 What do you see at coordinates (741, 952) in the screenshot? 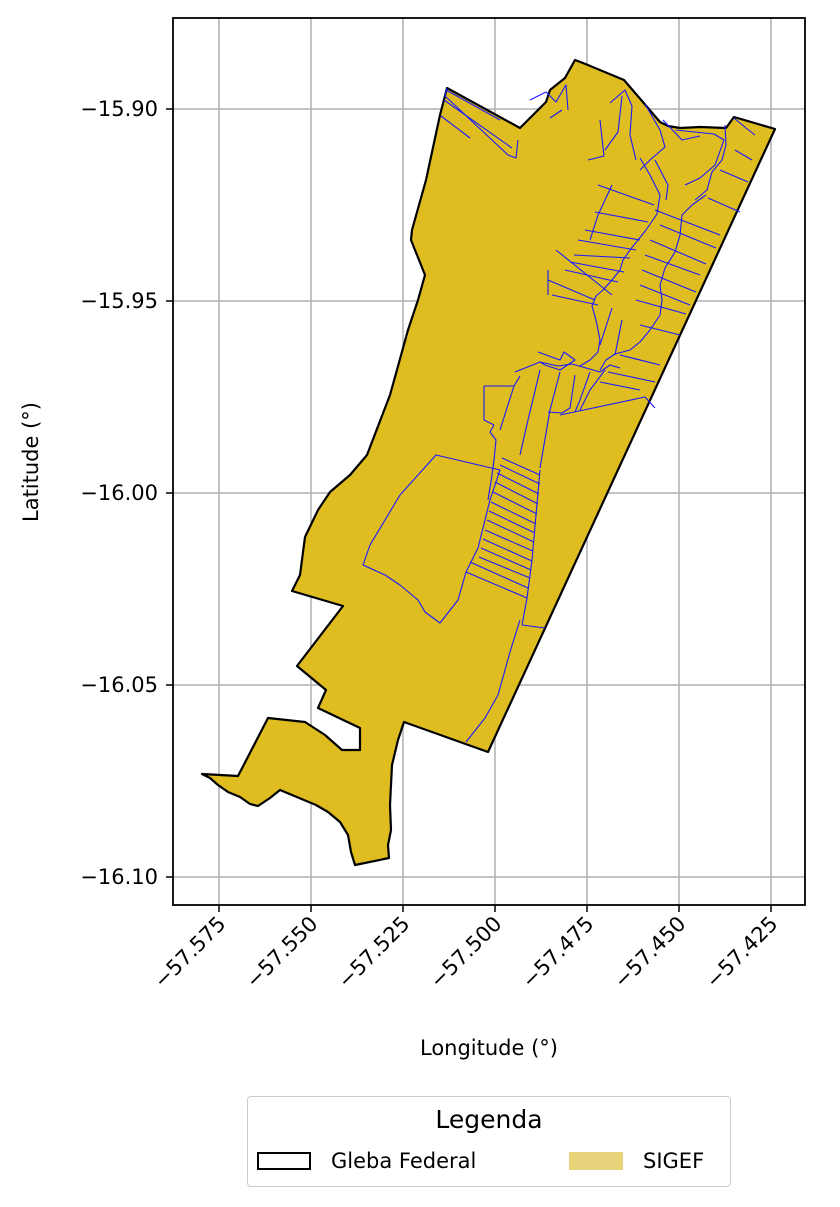
I see `x-tick-label: −57.425` at bounding box center [741, 952].